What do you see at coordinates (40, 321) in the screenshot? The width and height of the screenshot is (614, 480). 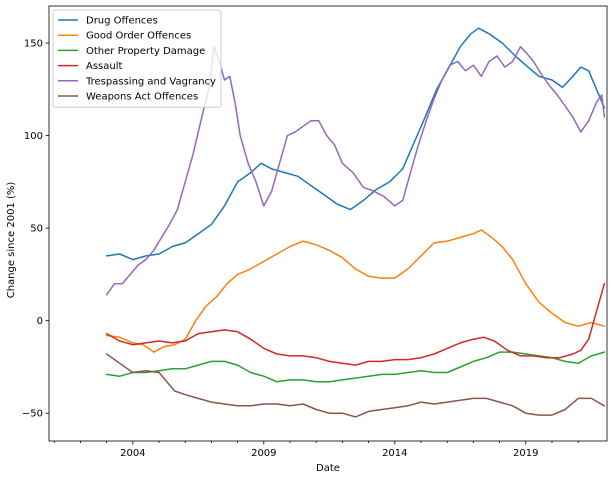 I see `y-tick-label: 0` at bounding box center [40, 321].